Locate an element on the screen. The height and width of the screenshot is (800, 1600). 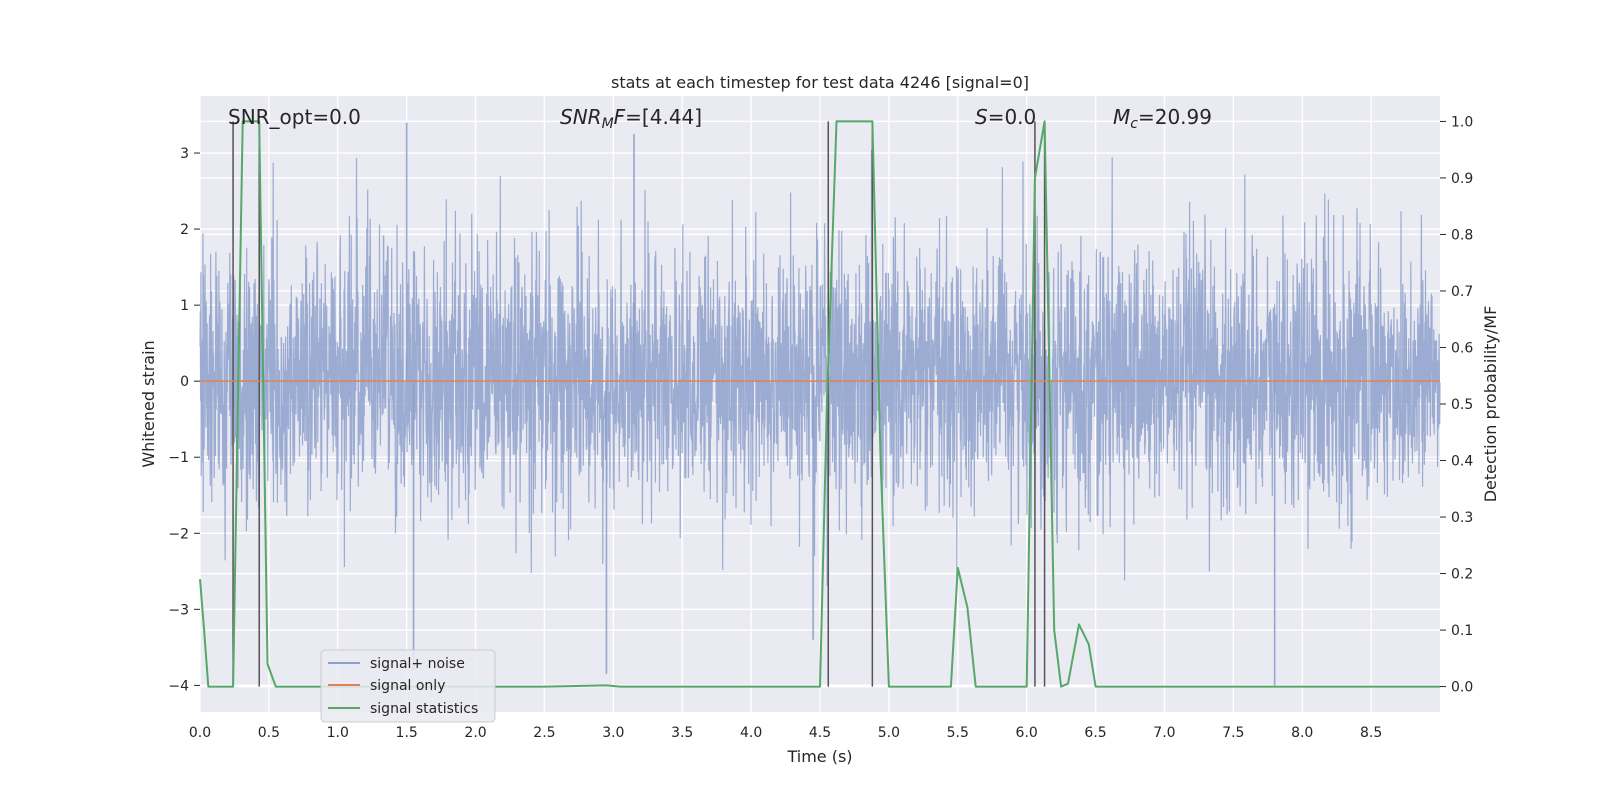
x-tick-label-17: 8.5 is located at coordinates (1371, 733).